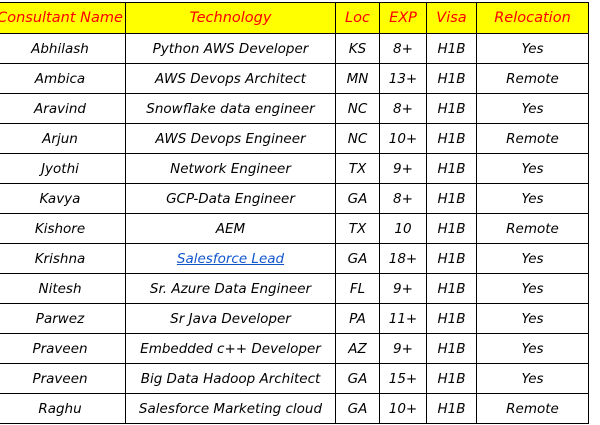  I want to click on cell-loc: AZ, so click(357, 348).